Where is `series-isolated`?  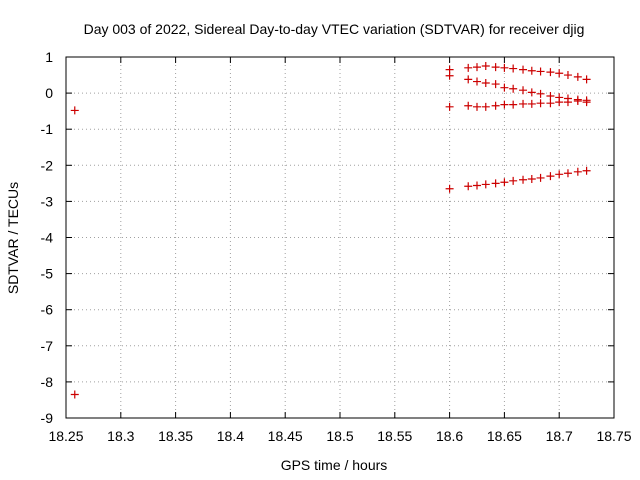
series-isolated is located at coordinates (74, 252).